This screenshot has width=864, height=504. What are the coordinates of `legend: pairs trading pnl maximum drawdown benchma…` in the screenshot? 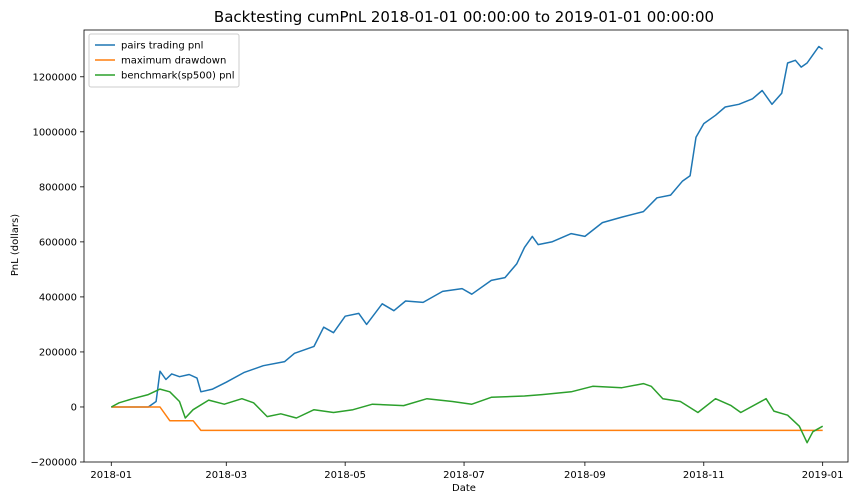 It's located at (164, 60).